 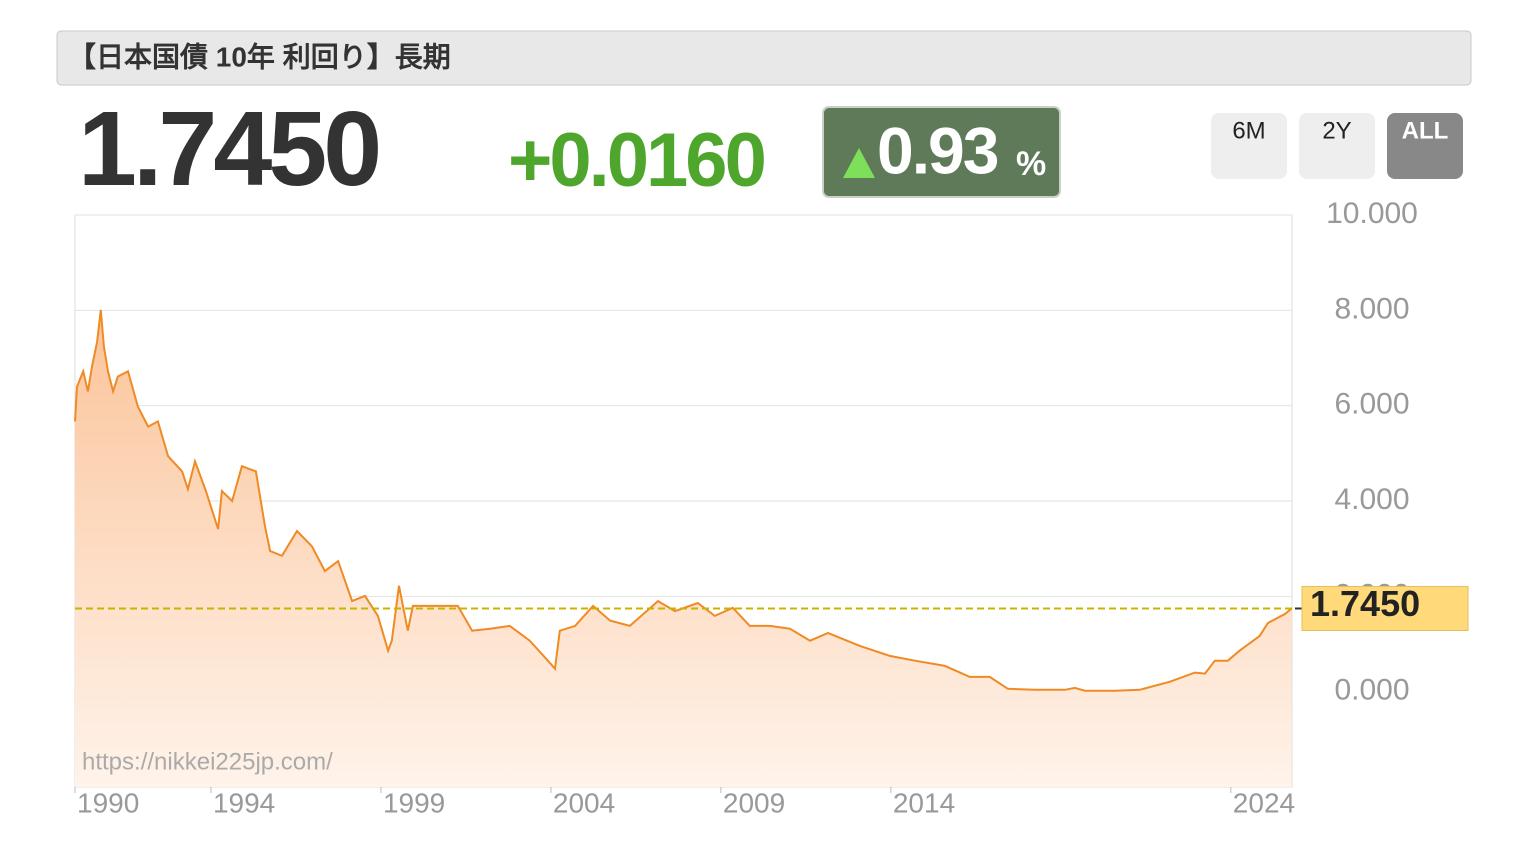 I want to click on x-tick-label: 1994, so click(x=244, y=802).